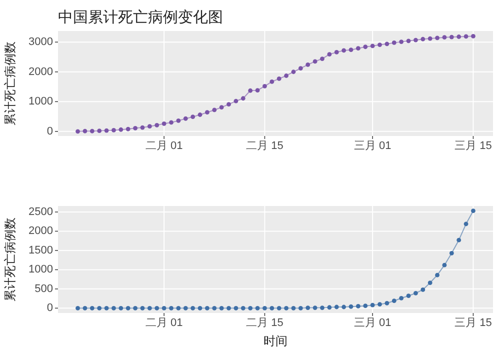  What do you see at coordinates (140, 17) in the screenshot?
I see `chart-title: 中国累计死亡病例变化图` at bounding box center [140, 17].